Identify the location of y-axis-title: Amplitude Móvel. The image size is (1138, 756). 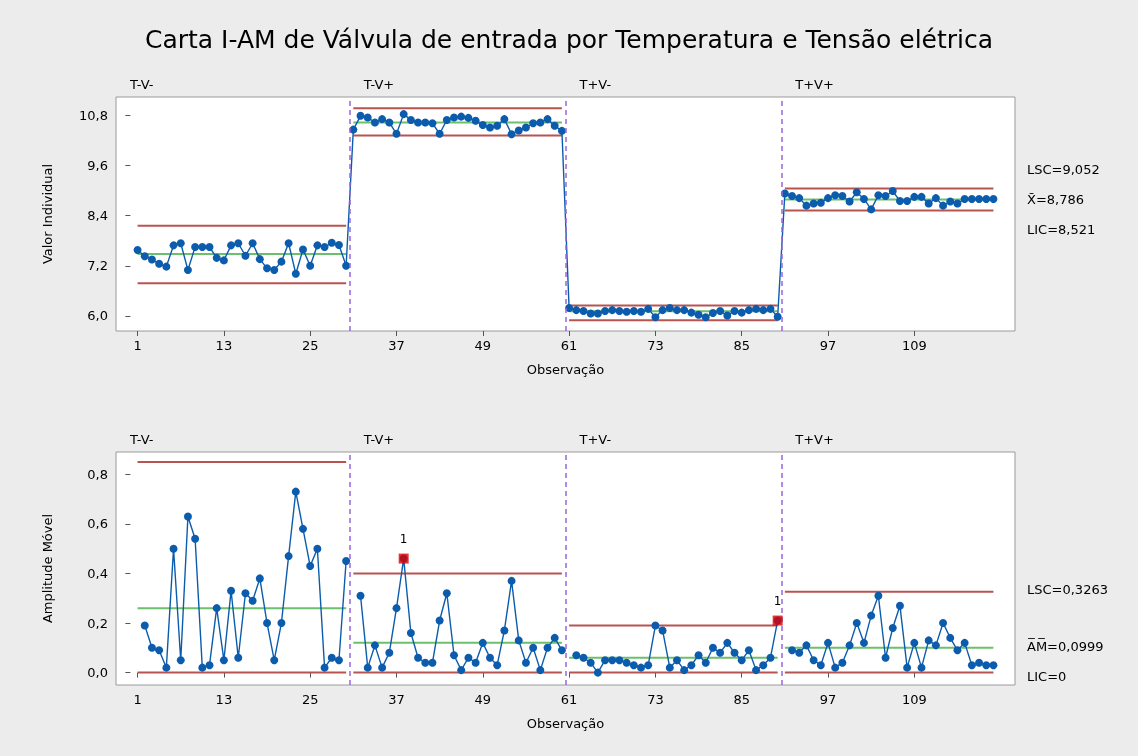
(47, 568).